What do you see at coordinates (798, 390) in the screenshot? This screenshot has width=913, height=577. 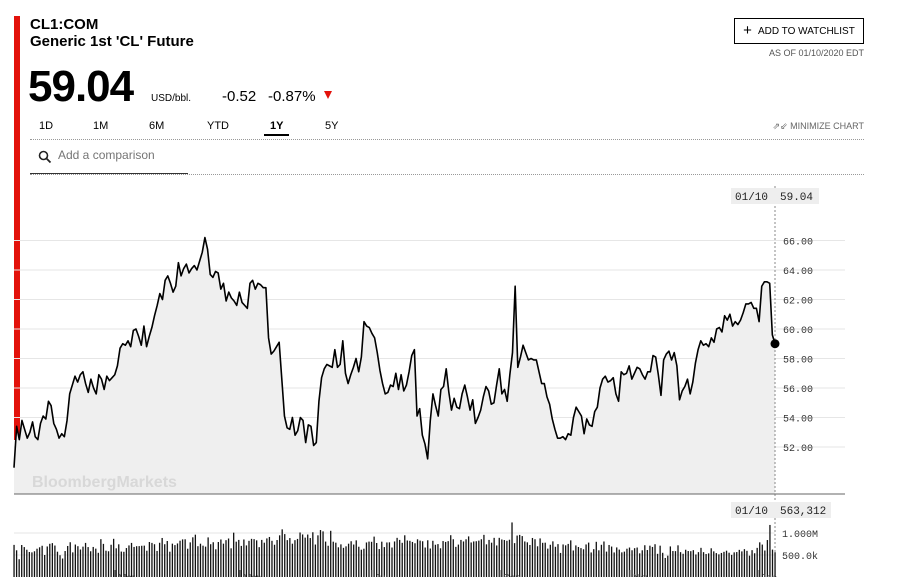 I see `y-tick-label: 56.00` at bounding box center [798, 390].